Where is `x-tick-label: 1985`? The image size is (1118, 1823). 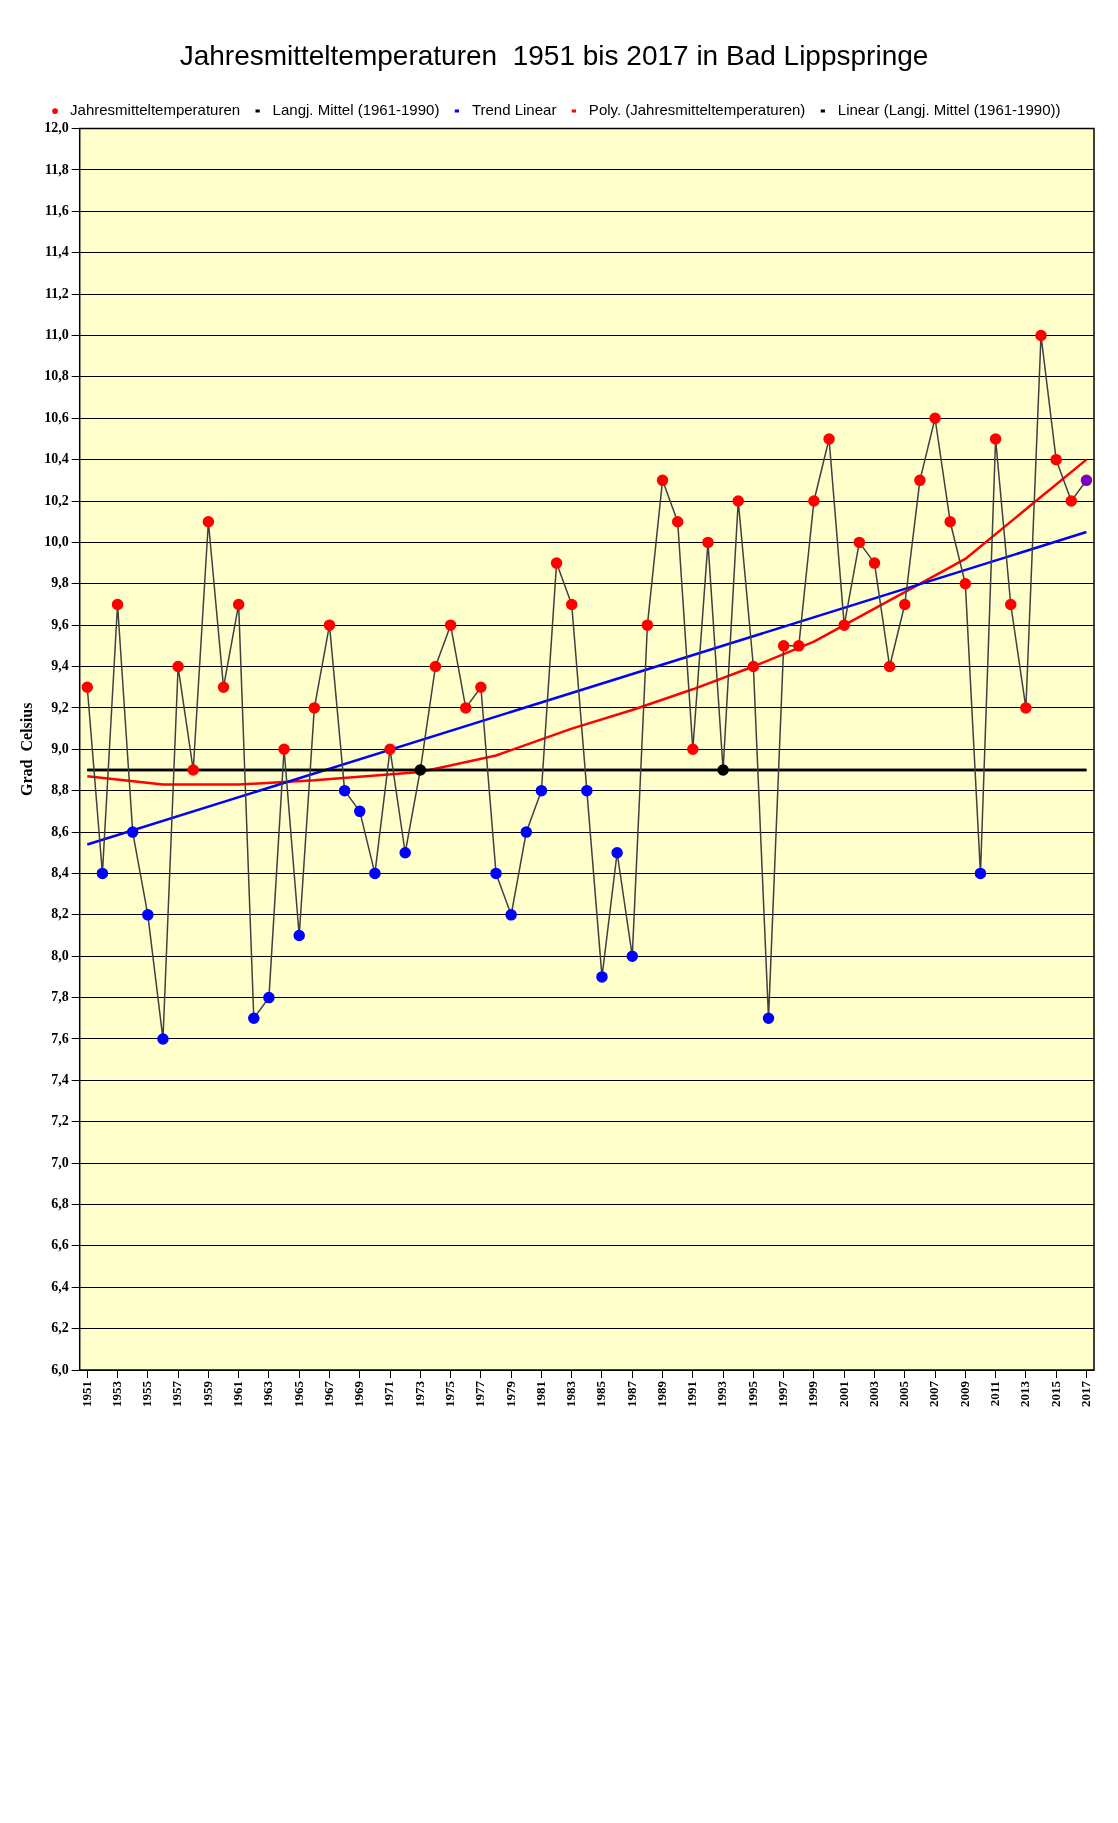
x-tick-label: 1985 is located at coordinates (601, 1393).